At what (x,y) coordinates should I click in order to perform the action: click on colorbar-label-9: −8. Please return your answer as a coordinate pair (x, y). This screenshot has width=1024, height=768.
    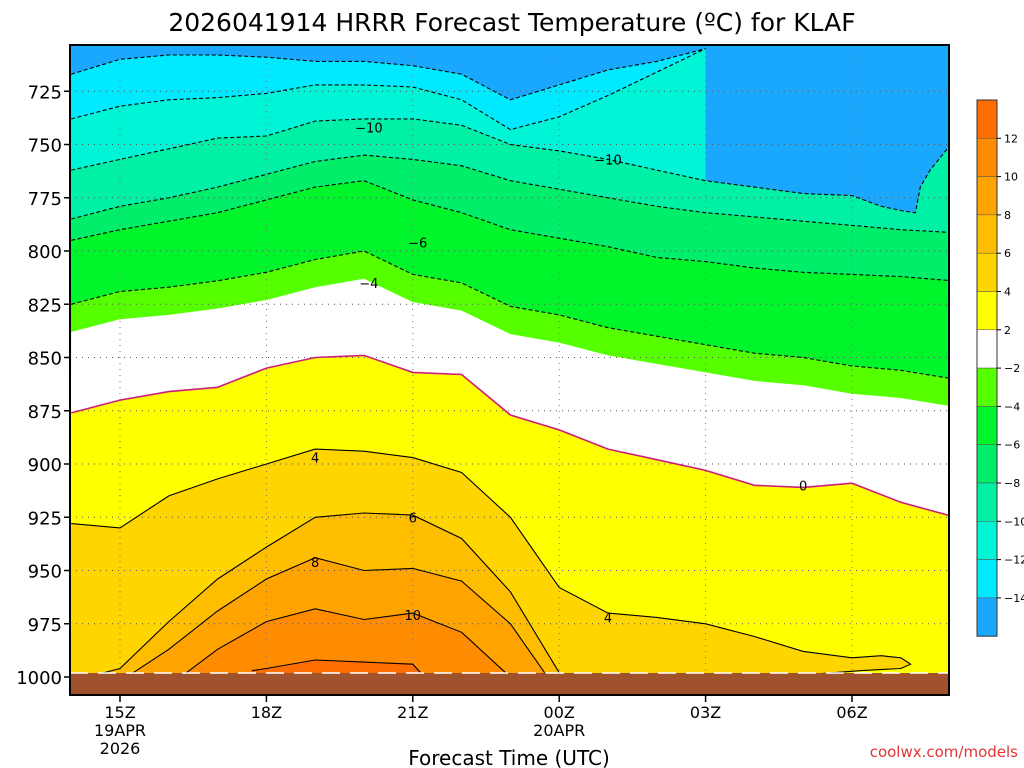
    Looking at the image, I should click on (1012, 483).